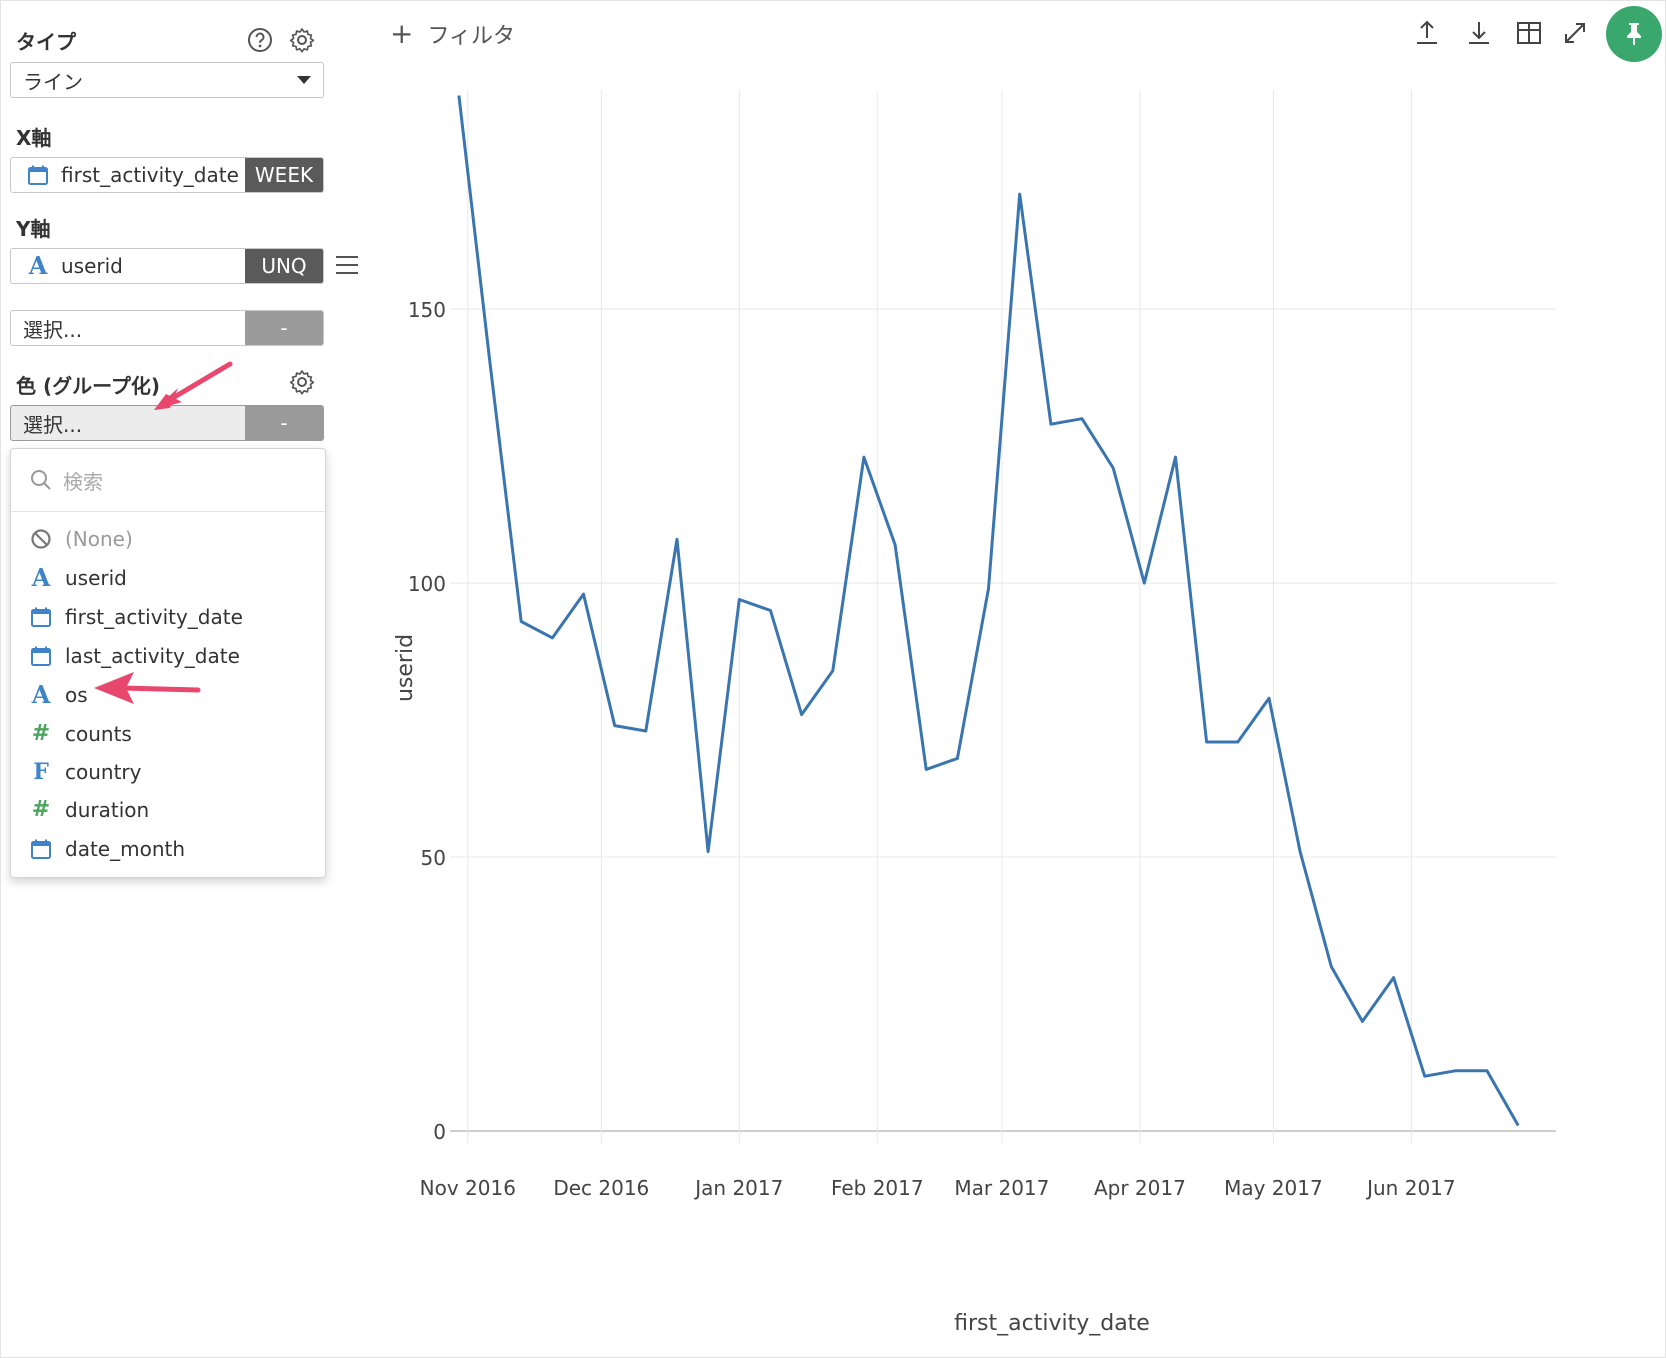  I want to click on add-filter-button: + フィルタ, so click(452, 34).